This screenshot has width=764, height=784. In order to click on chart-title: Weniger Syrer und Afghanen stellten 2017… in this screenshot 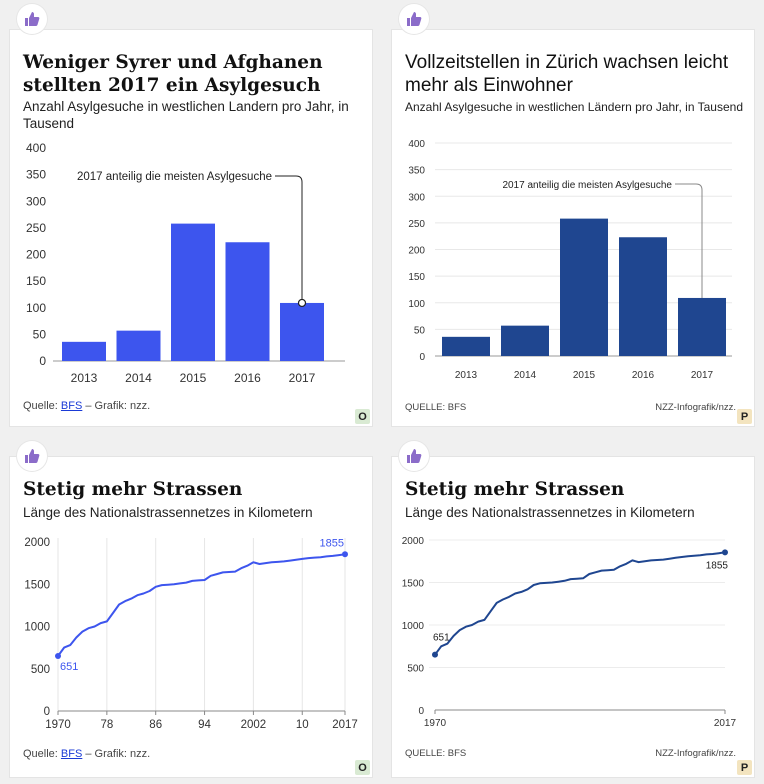, I will do `click(173, 74)`.